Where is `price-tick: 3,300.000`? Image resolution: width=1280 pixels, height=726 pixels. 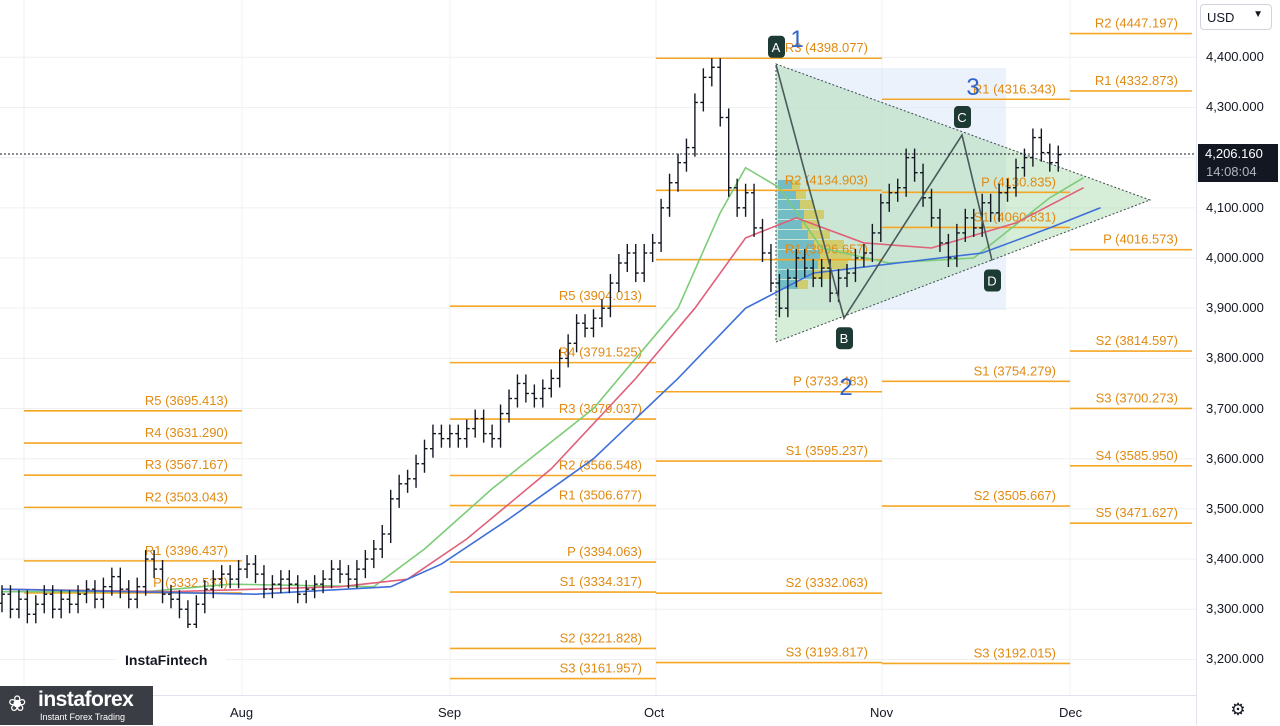
price-tick: 3,300.000 is located at coordinates (1235, 609).